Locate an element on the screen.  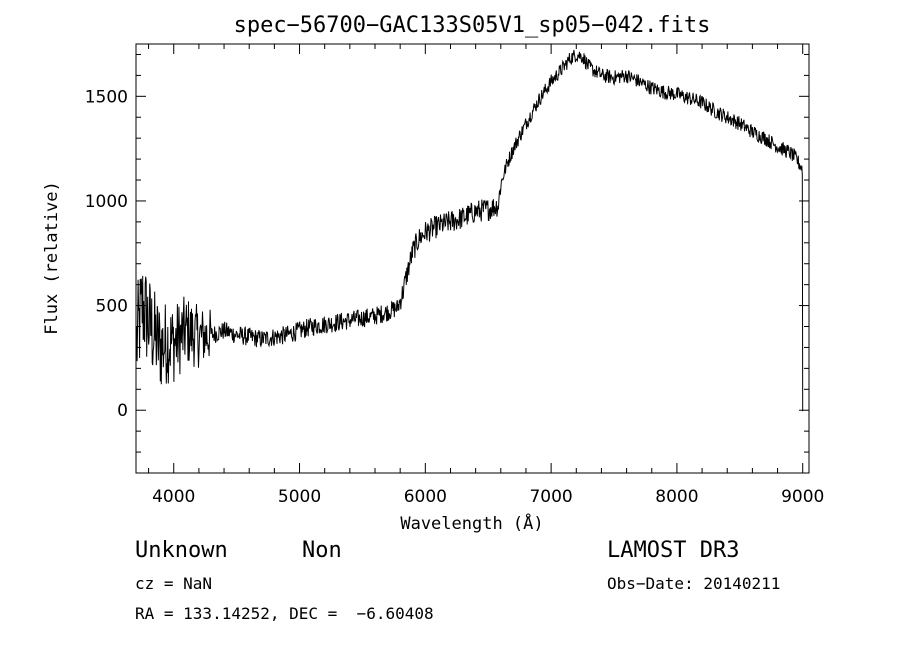
x-axis-title: Wavelength (Å) is located at coordinates (471, 523).